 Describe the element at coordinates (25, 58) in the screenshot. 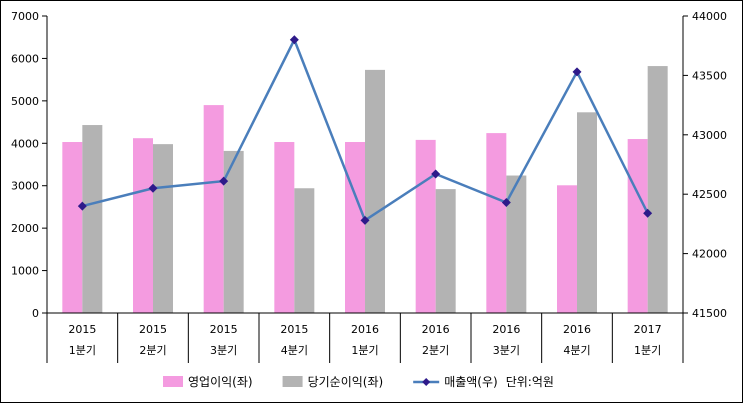

I see `y-left-tick-label: 6000` at that location.